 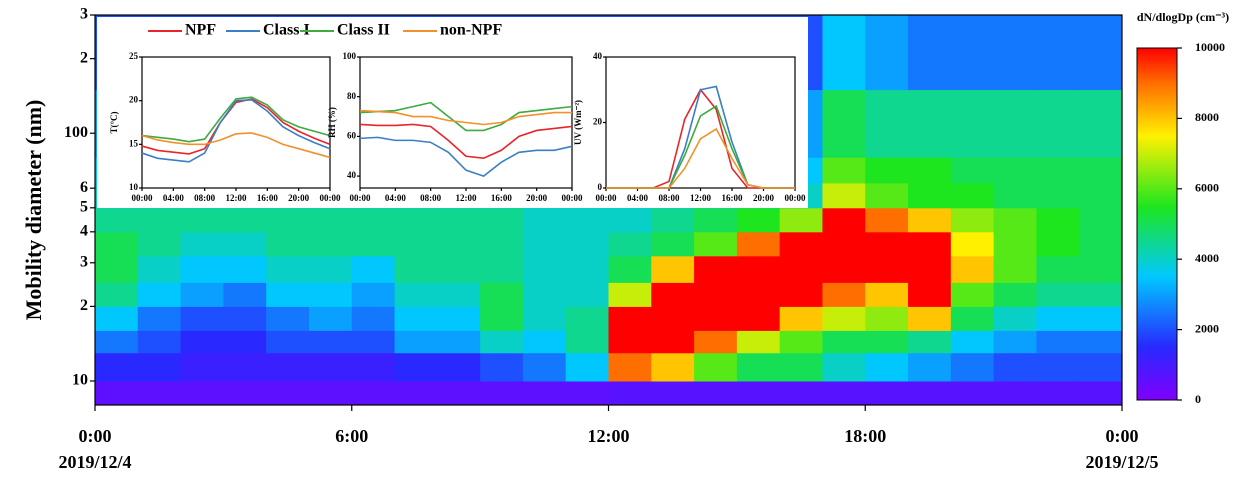 What do you see at coordinates (763, 198) in the screenshot?
I see `inset-x-tick-label: 20:00` at bounding box center [763, 198].